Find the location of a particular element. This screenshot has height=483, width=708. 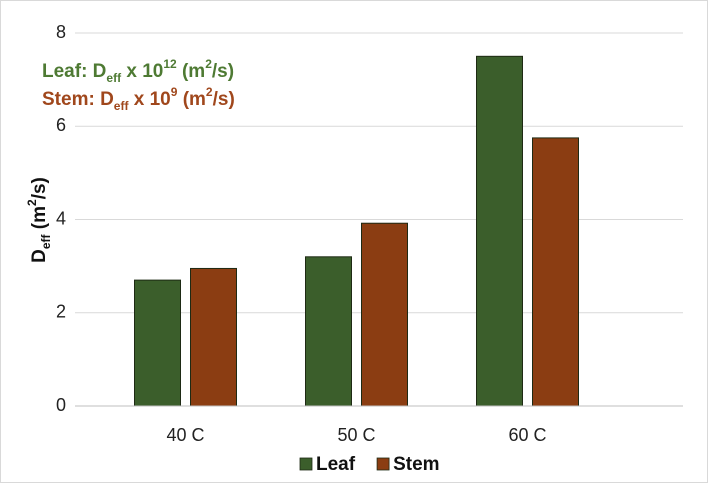

annotation: Stem: Deff x 109 (m2/s) is located at coordinates (138, 99).